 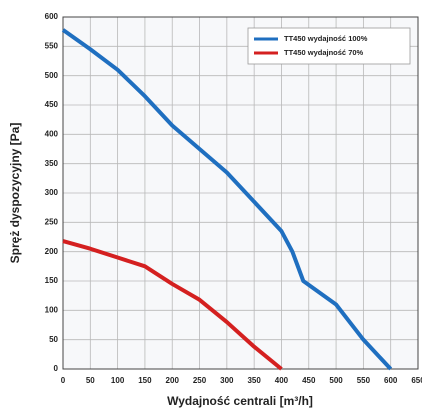 I want to click on y-tick-label: 150, so click(x=52, y=280).